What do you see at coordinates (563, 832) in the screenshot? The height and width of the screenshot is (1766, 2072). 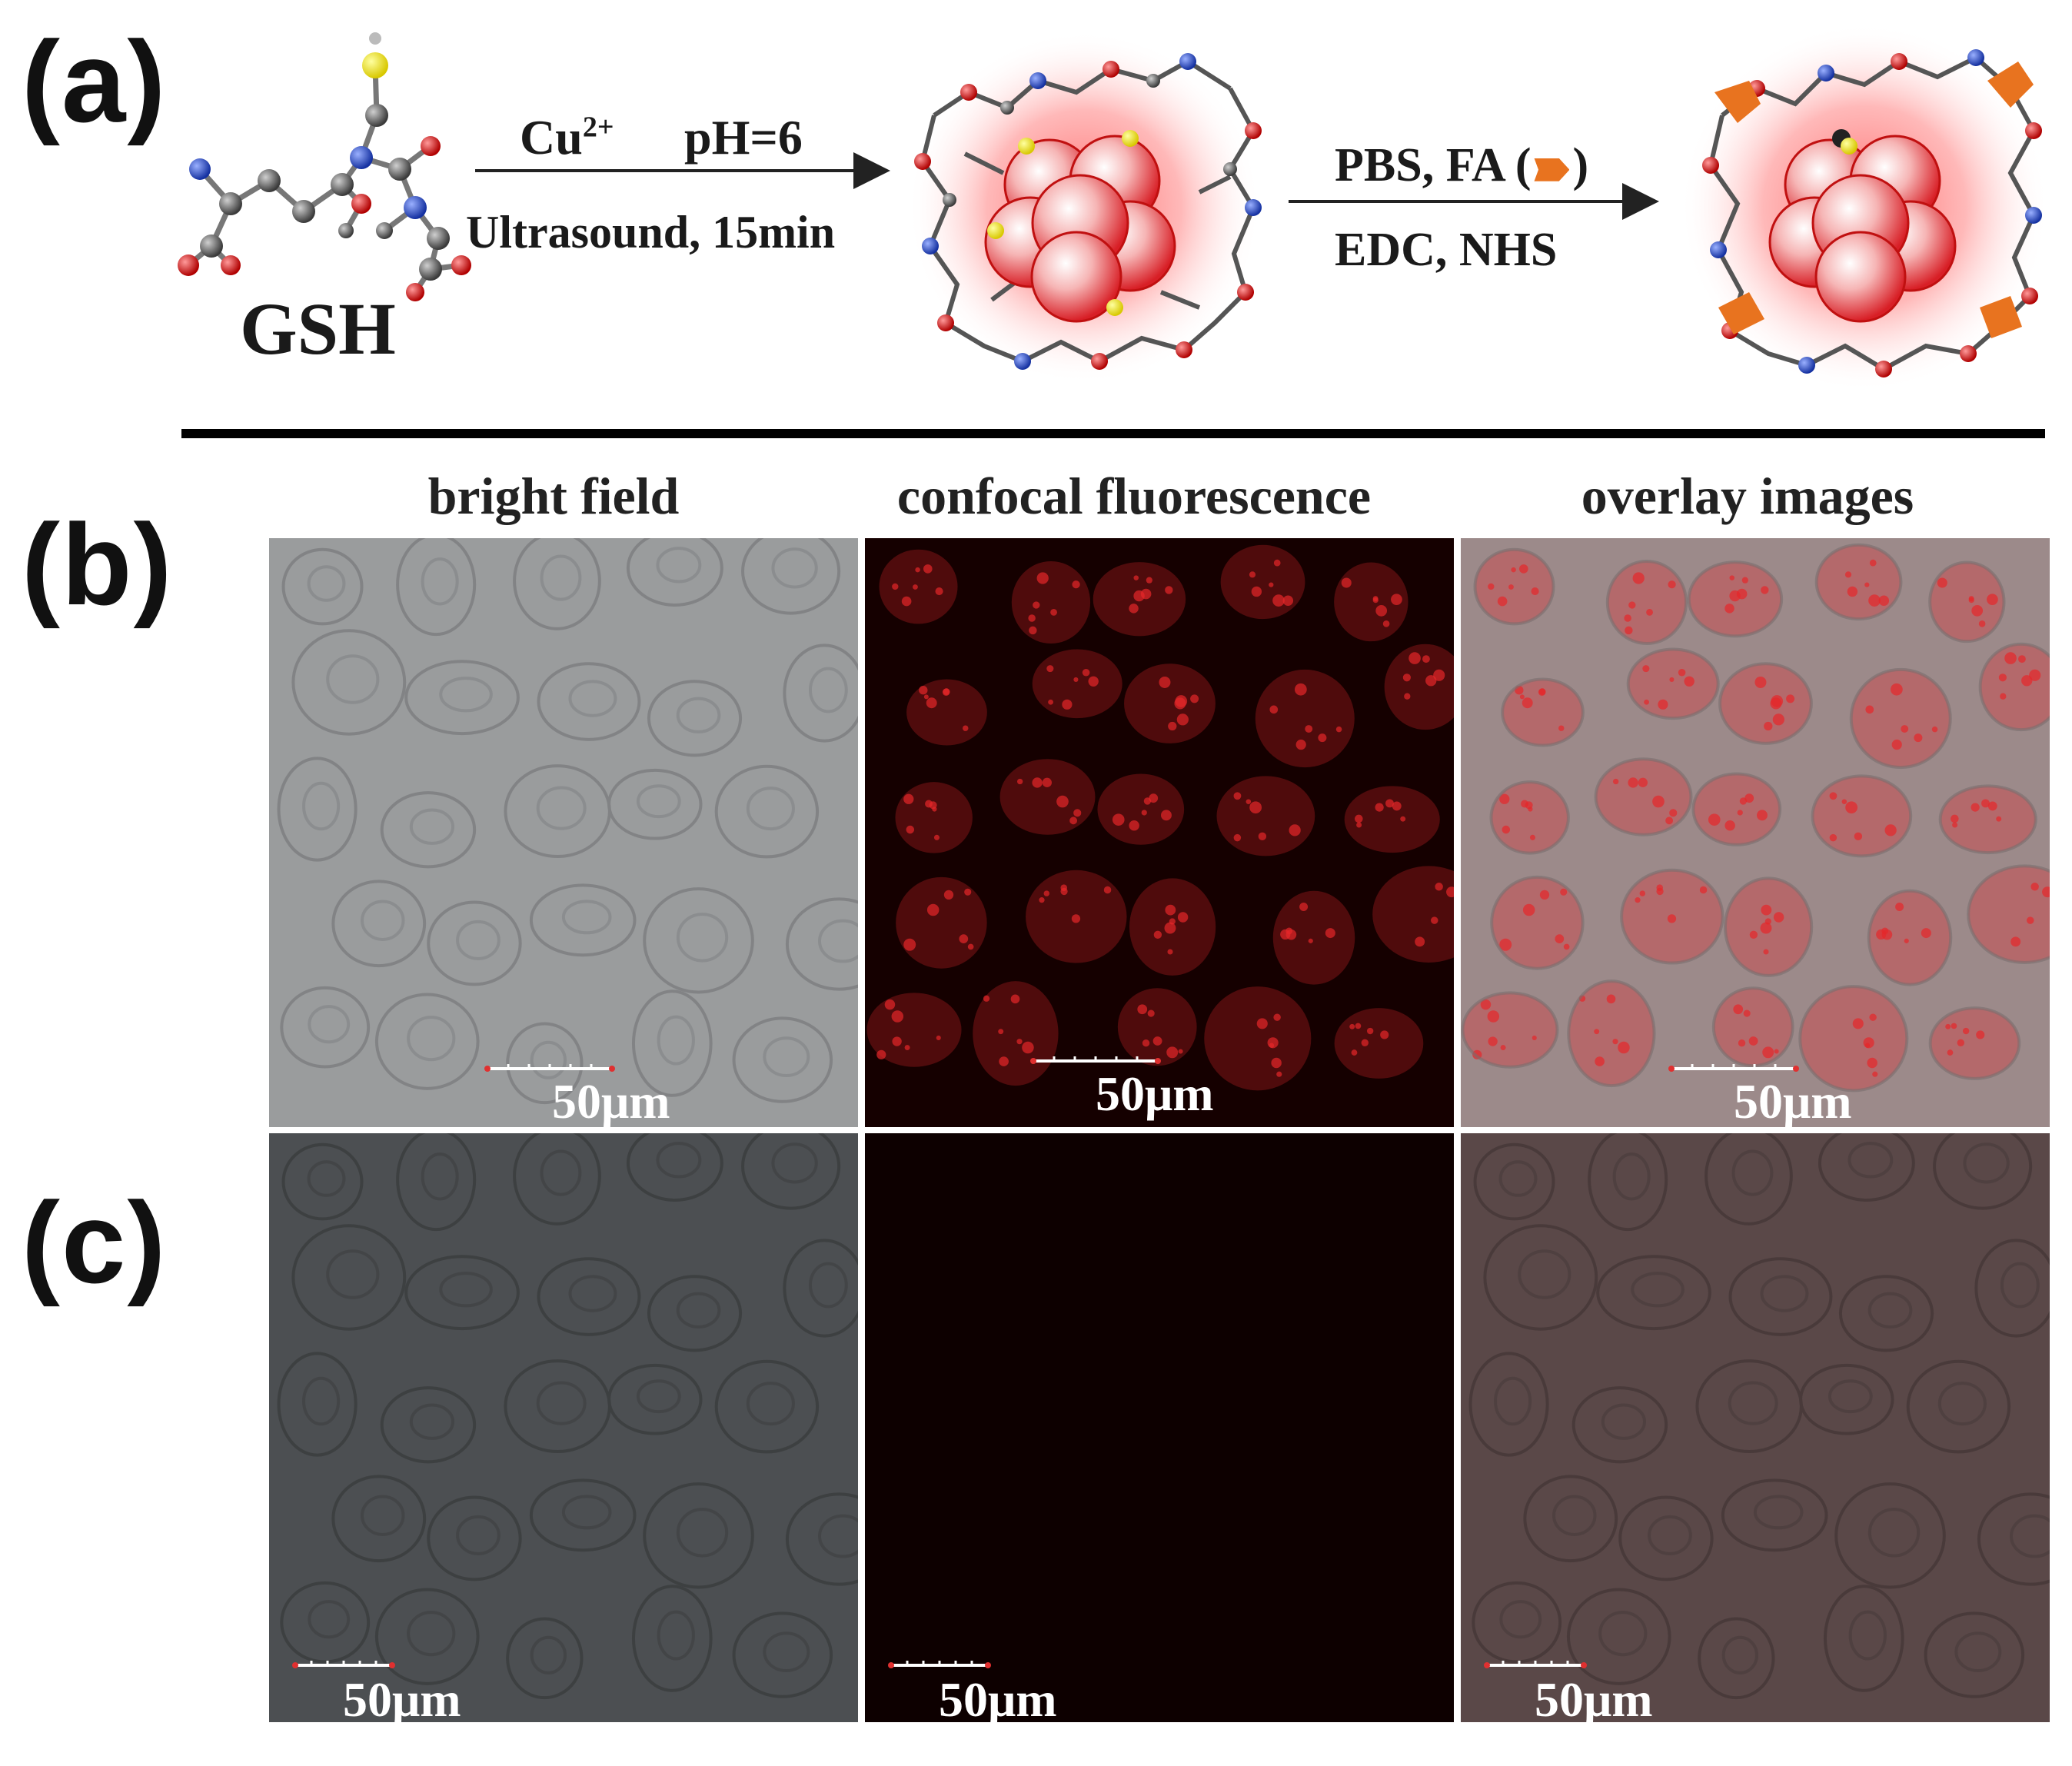 I see `bg-b-bright` at bounding box center [563, 832].